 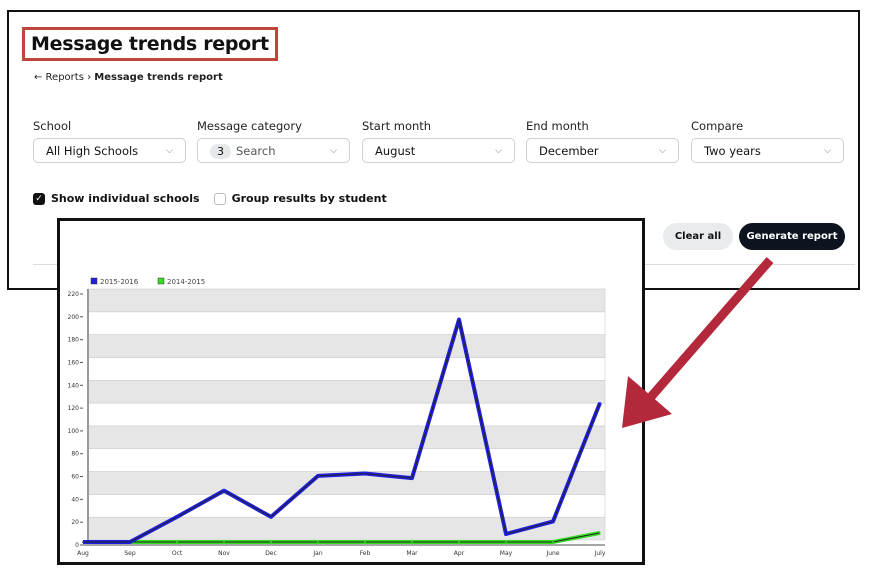 What do you see at coordinates (602, 150) in the screenshot?
I see `end-month-select: December ⌵` at bounding box center [602, 150].